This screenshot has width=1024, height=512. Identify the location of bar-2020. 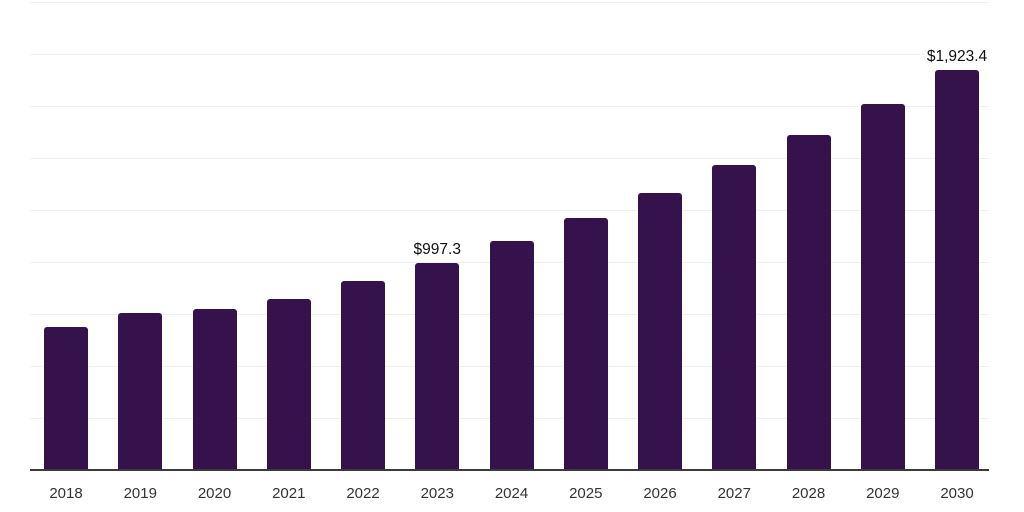
(214, 389).